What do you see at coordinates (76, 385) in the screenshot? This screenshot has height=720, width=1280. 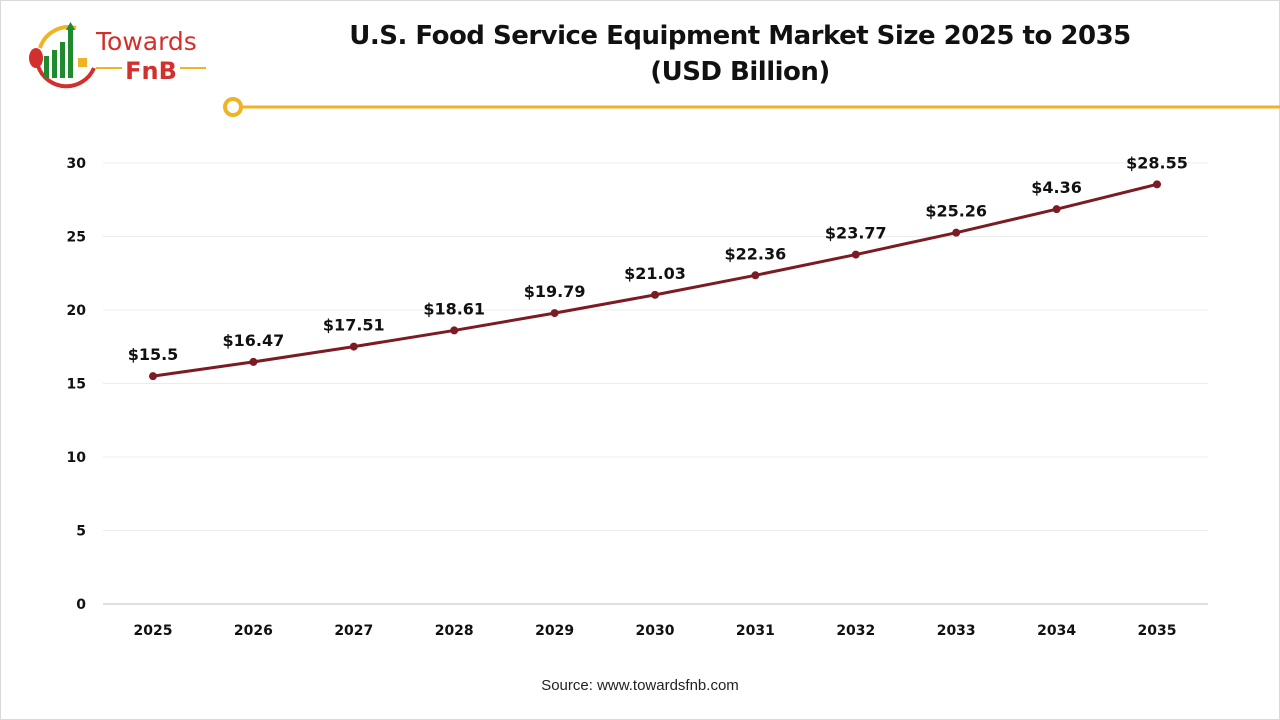 I see `y-tick-label: 15` at bounding box center [76, 385].